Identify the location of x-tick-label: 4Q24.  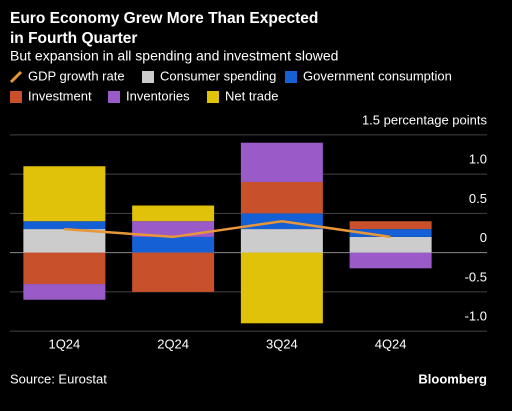
(391, 343).